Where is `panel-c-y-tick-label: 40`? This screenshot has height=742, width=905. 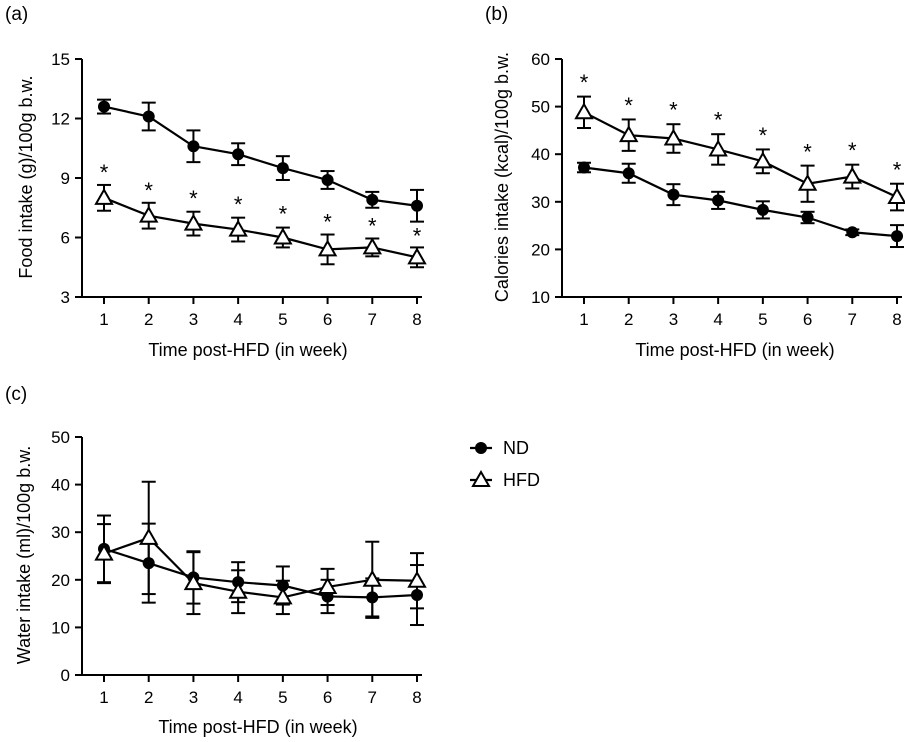
panel-c-y-tick-label: 40 is located at coordinates (60, 485).